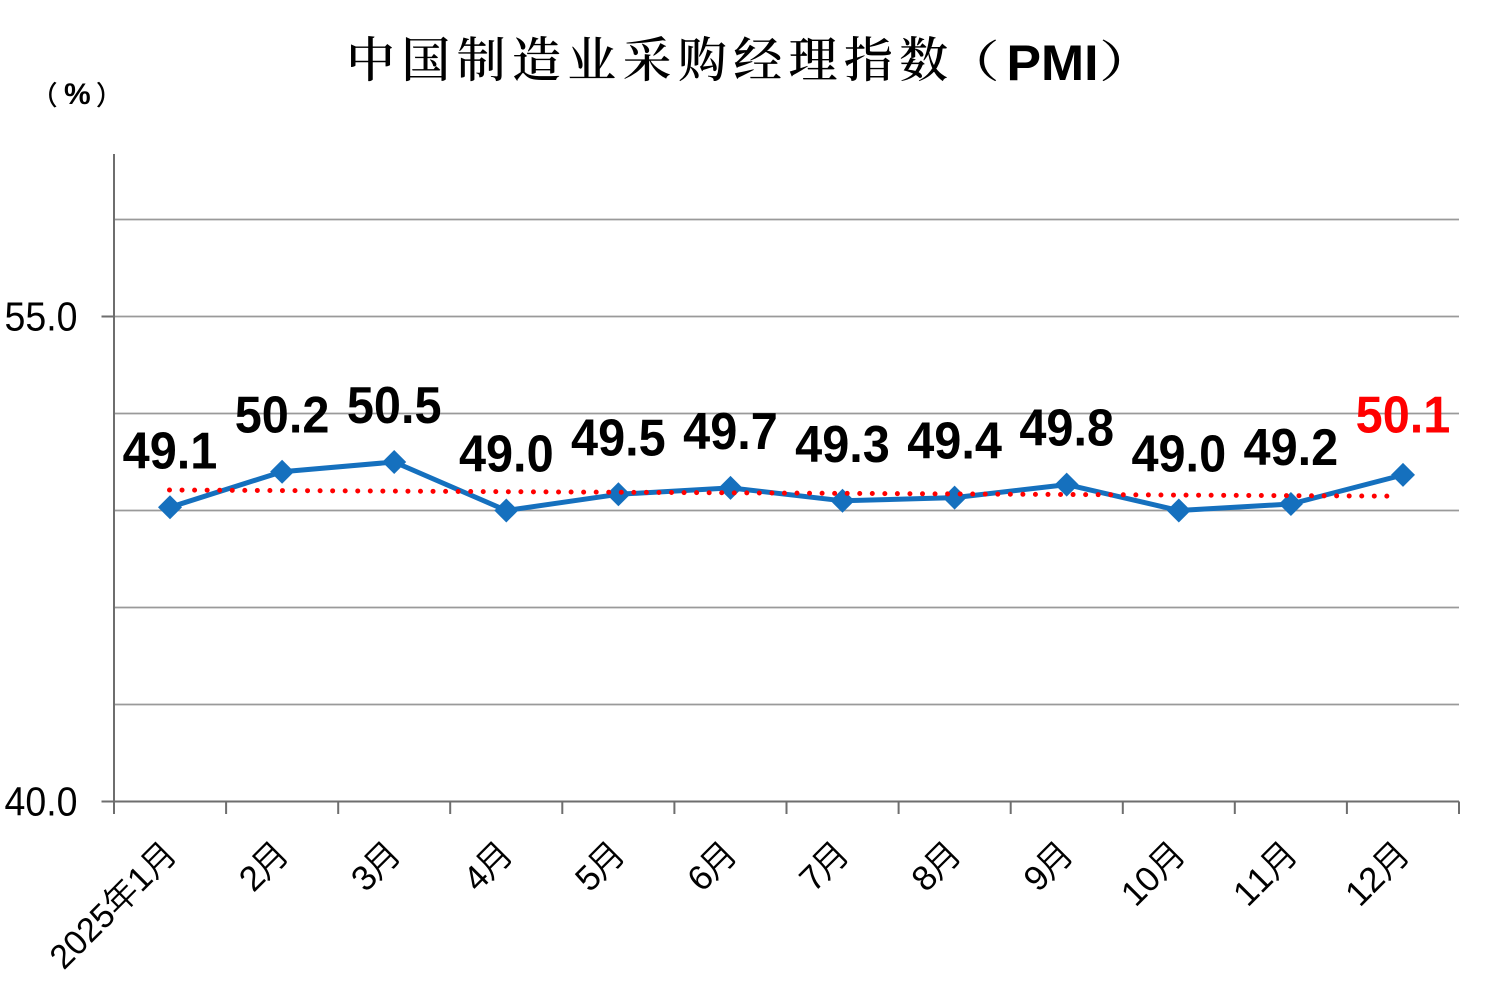  What do you see at coordinates (842, 445) in the screenshot?
I see `svg-text: 49.3` at bounding box center [842, 445].